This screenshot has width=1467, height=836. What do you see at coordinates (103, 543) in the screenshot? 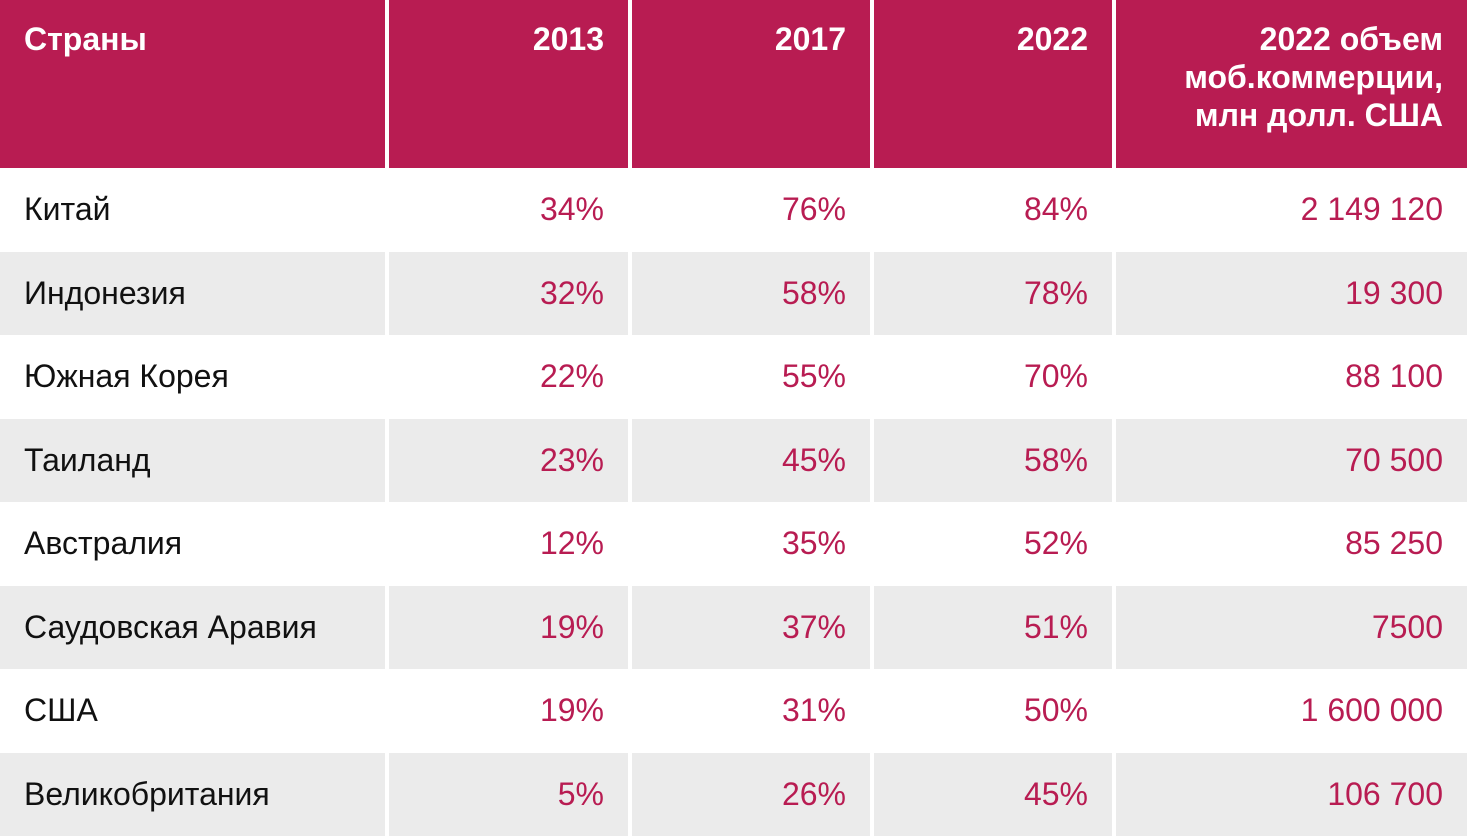
I see `country-name: Австралия` at bounding box center [103, 543].